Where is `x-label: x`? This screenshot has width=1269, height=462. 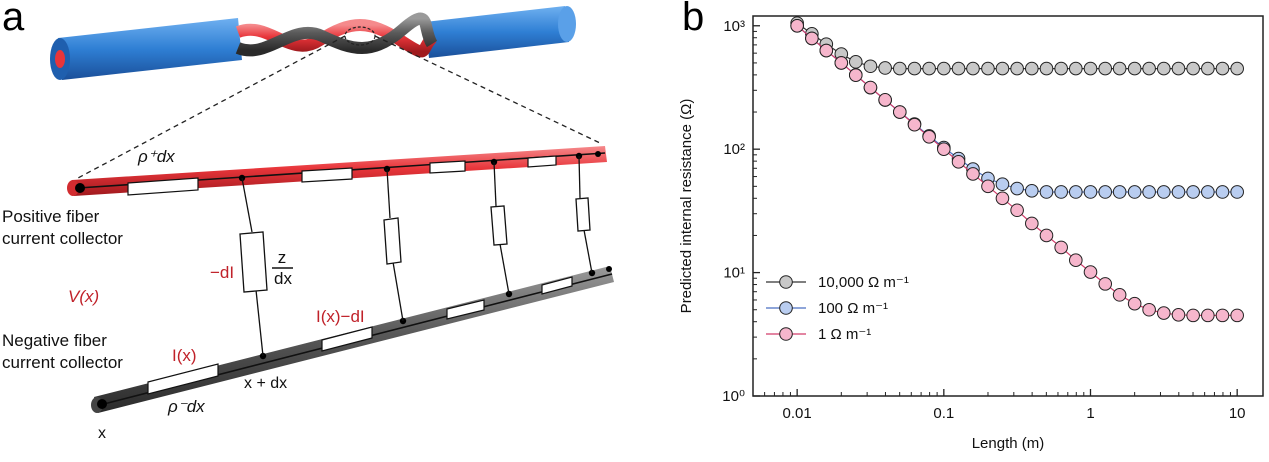
x-label: x is located at coordinates (102, 433).